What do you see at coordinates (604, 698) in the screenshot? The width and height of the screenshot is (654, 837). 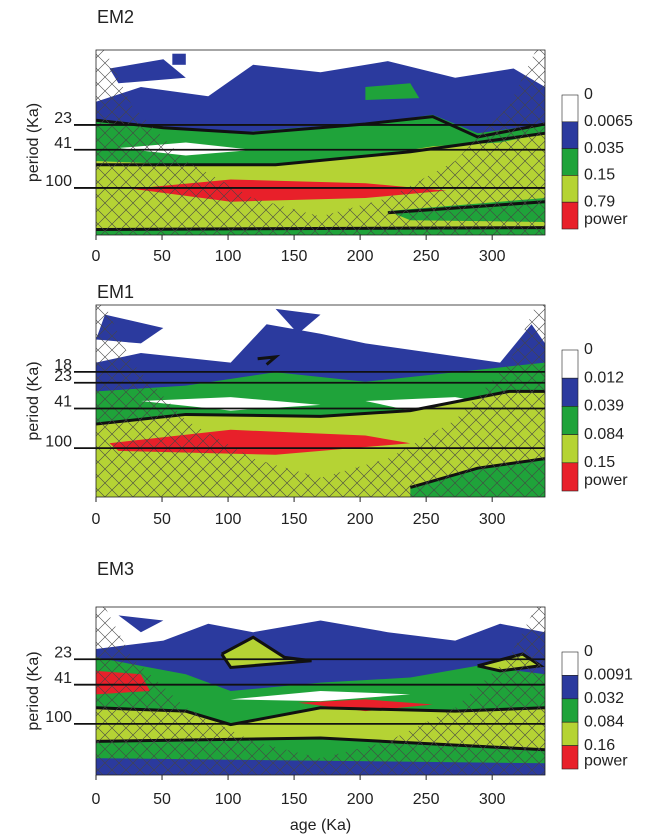 I see `legend-level: 0.032` at bounding box center [604, 698].